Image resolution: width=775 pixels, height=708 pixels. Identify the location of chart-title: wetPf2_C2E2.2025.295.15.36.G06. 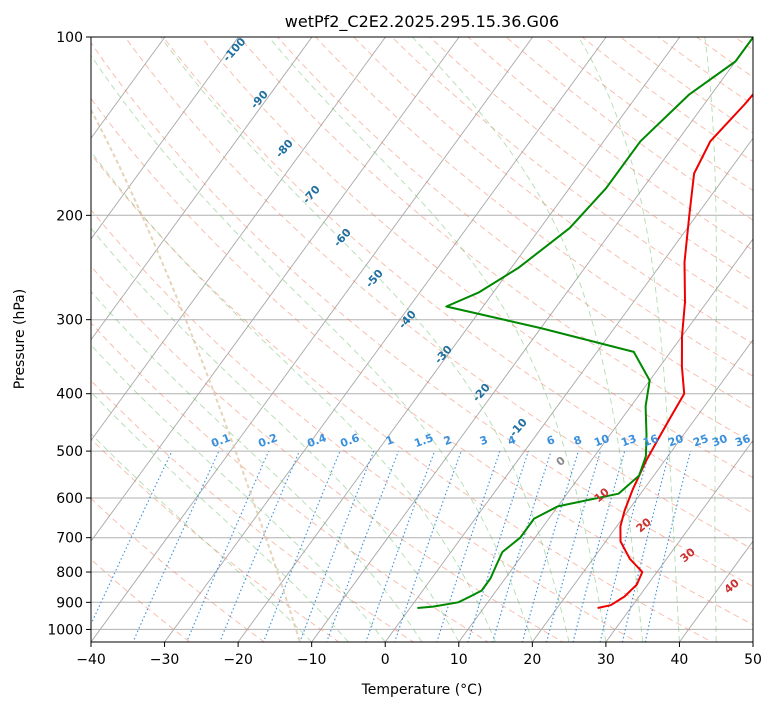
(422, 22).